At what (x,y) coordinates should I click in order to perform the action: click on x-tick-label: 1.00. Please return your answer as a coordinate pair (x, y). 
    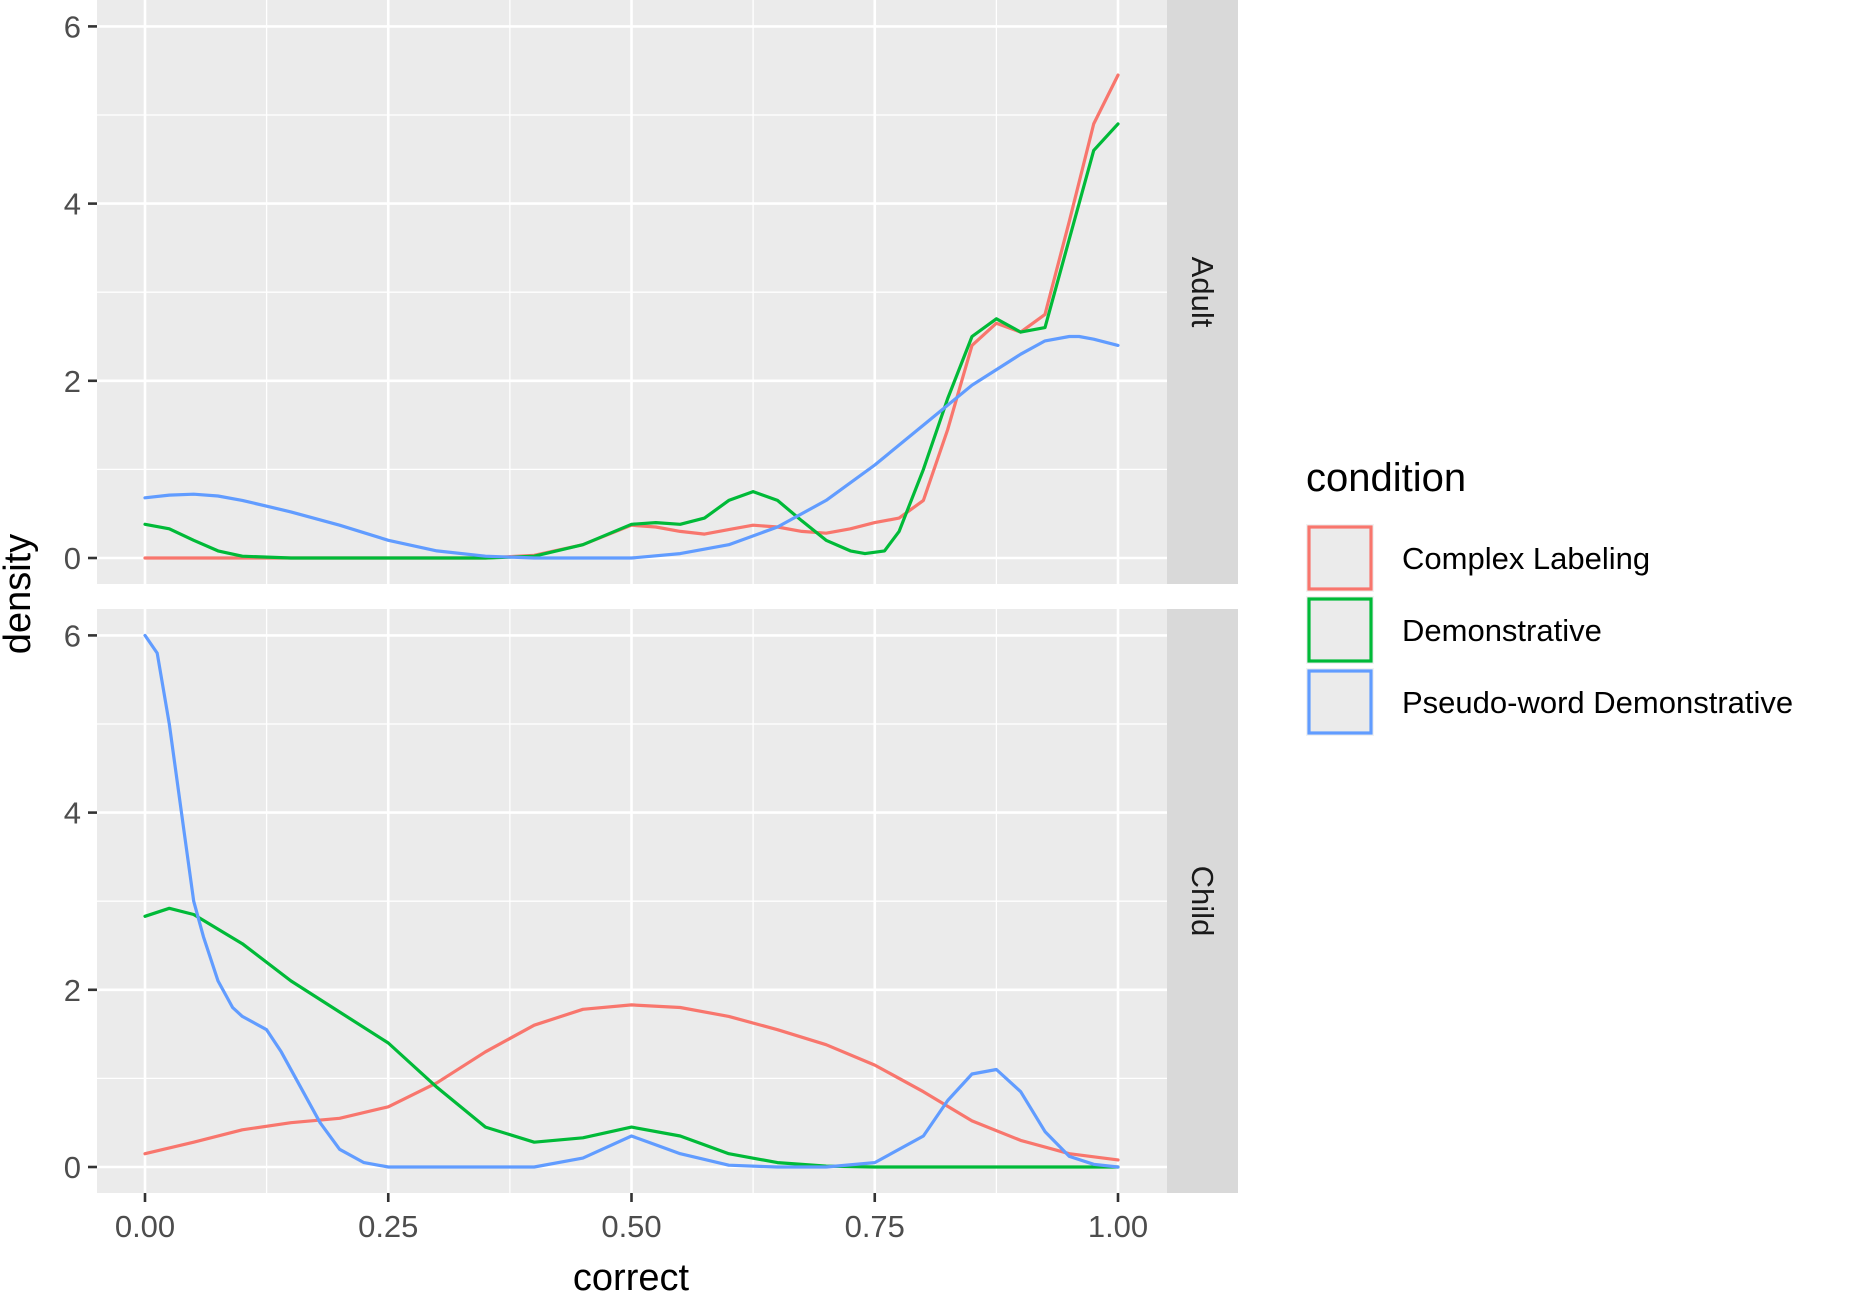
    Looking at the image, I should click on (1118, 1226).